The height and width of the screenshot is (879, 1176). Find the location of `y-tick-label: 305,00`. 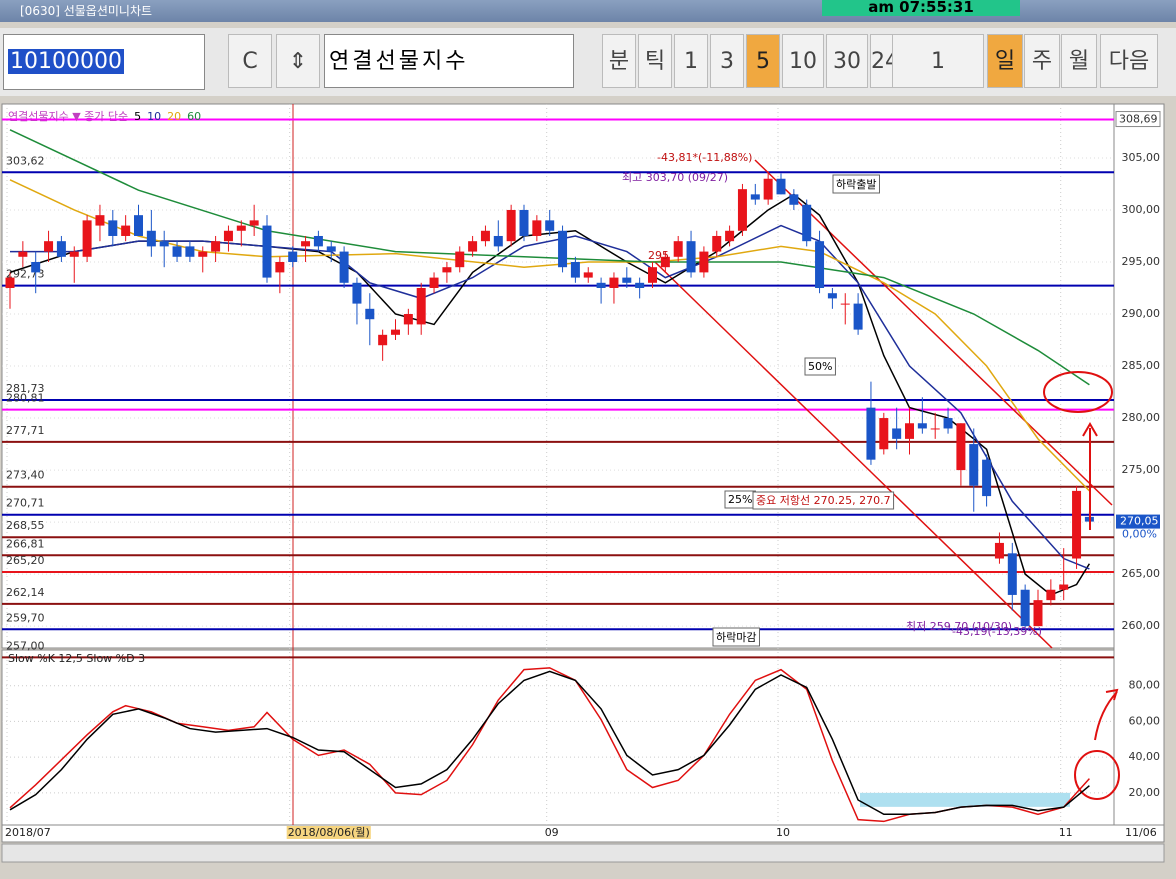

y-tick-label: 305,00 is located at coordinates (1141, 157).